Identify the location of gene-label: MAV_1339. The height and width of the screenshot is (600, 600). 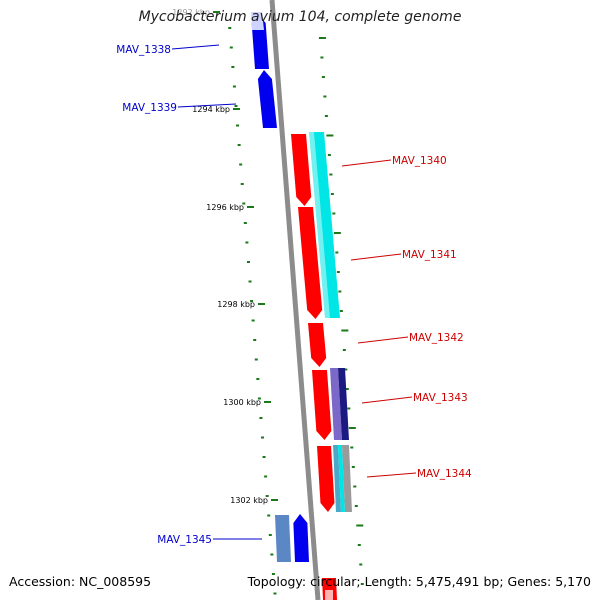
(149, 108).